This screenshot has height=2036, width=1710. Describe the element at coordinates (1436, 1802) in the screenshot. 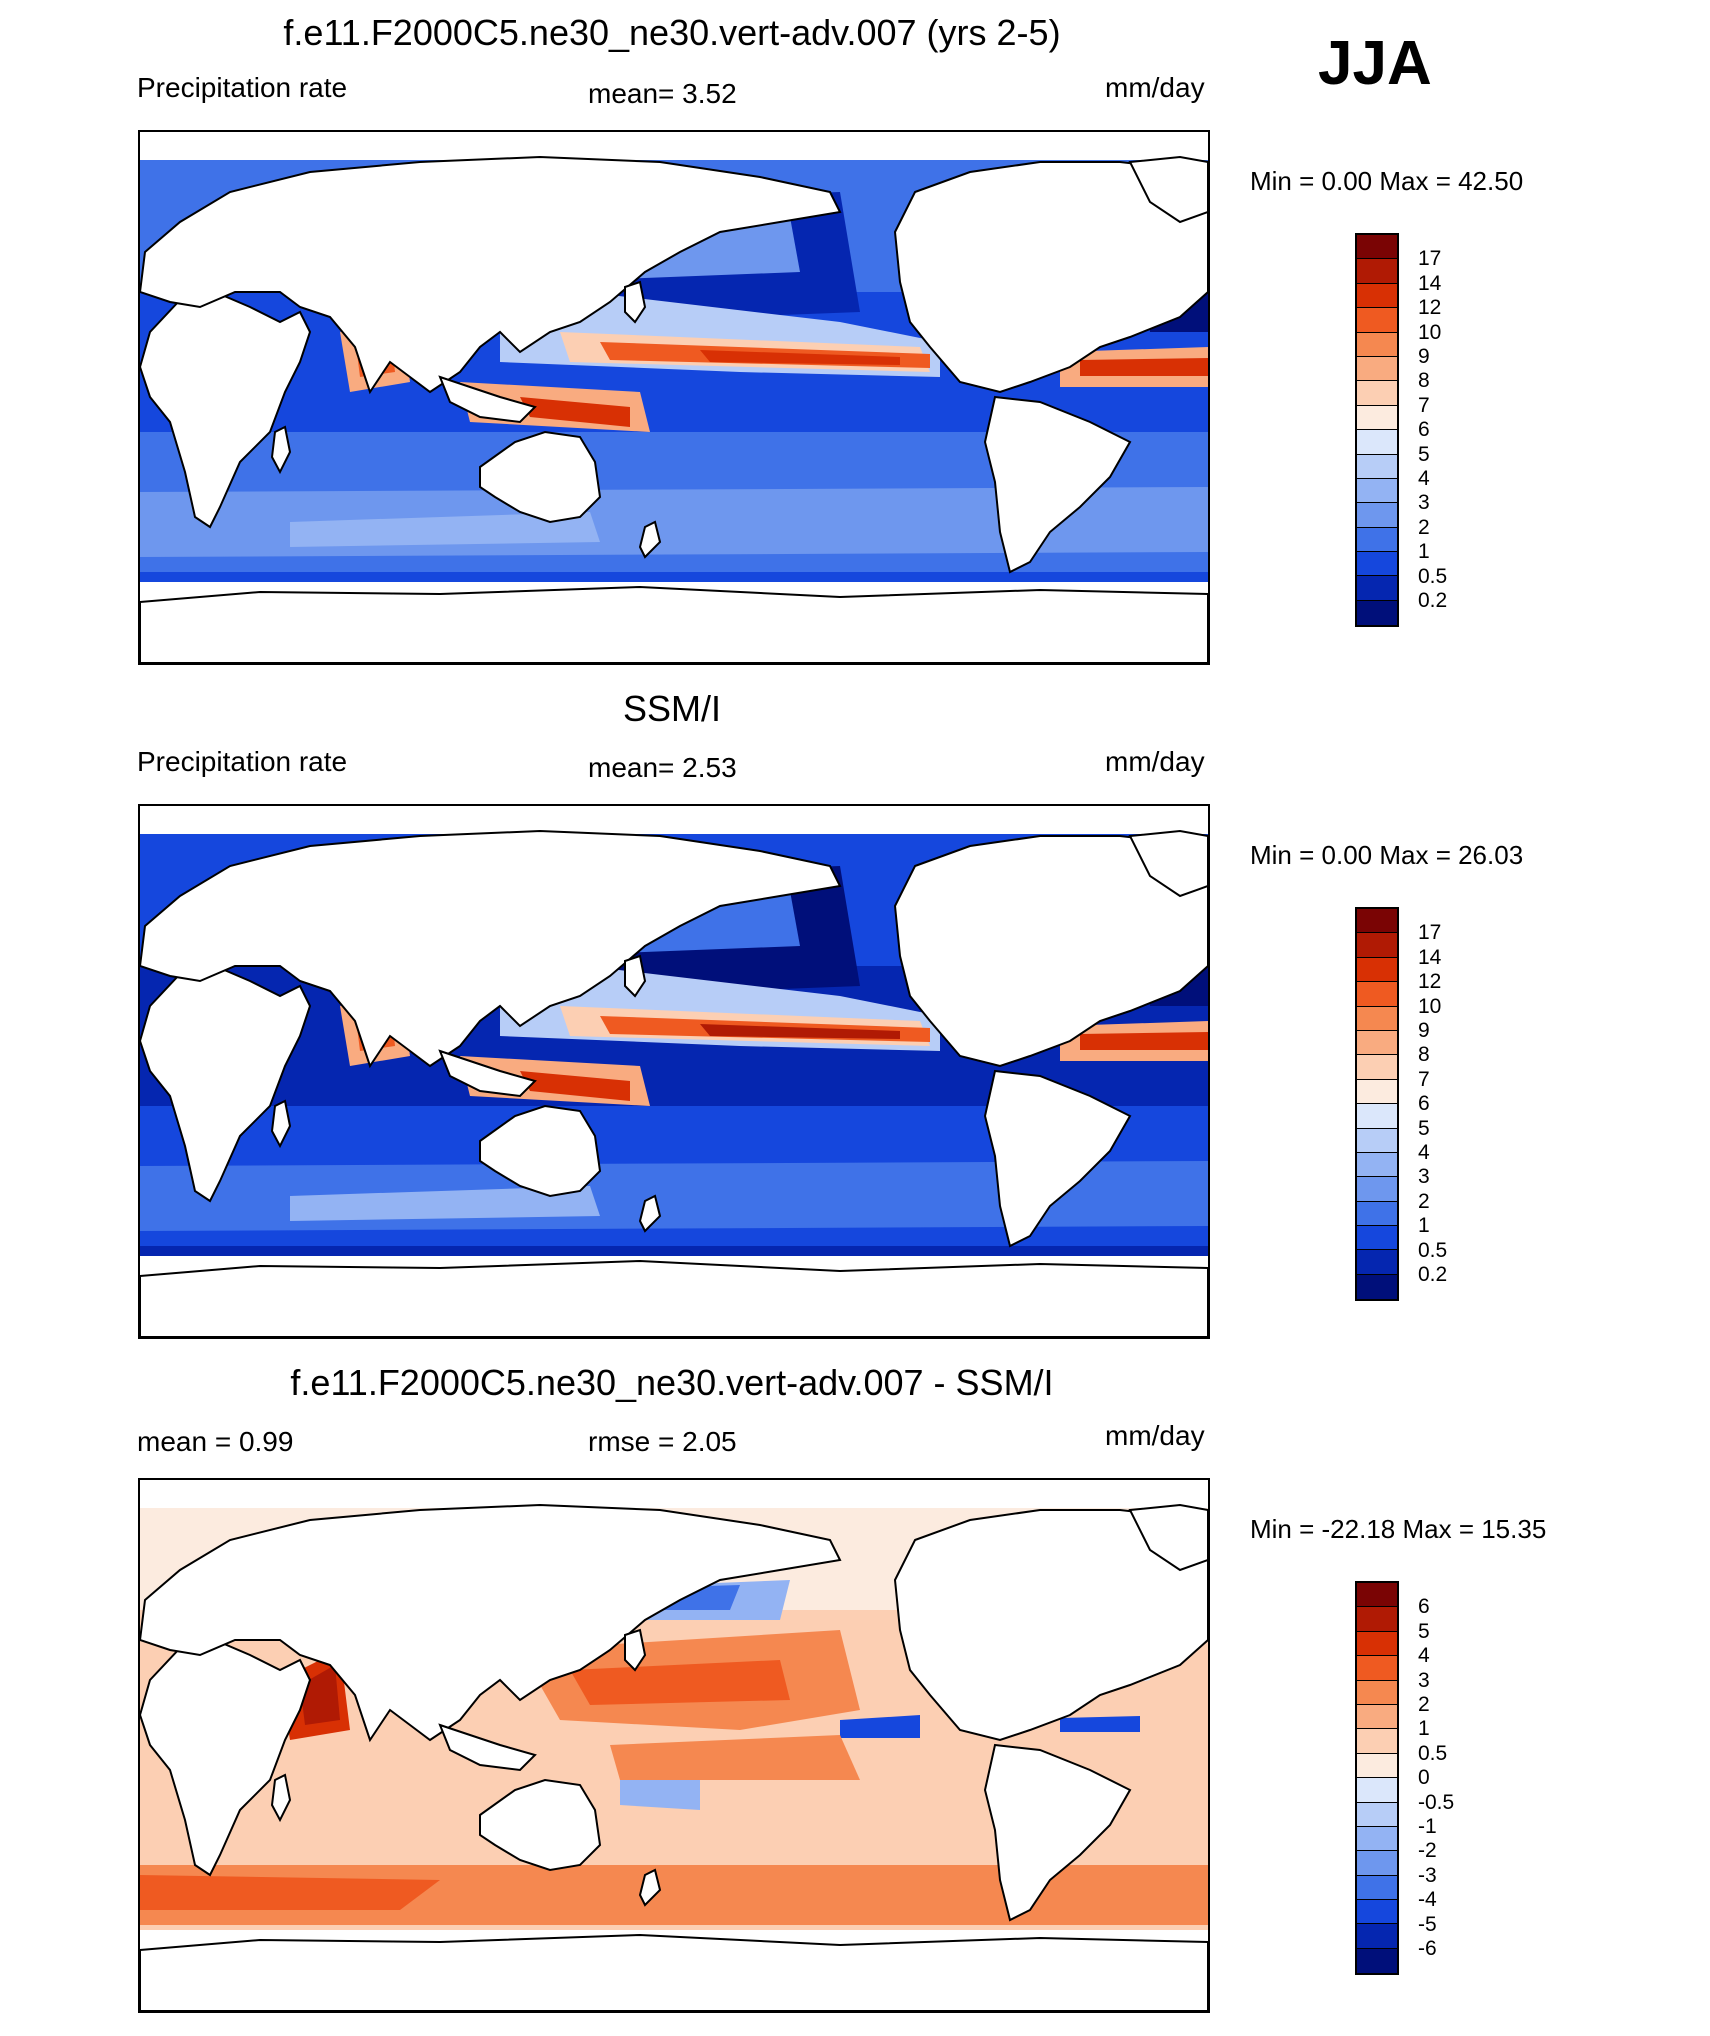

I see `colorbar-tick-label: -0.5` at that location.